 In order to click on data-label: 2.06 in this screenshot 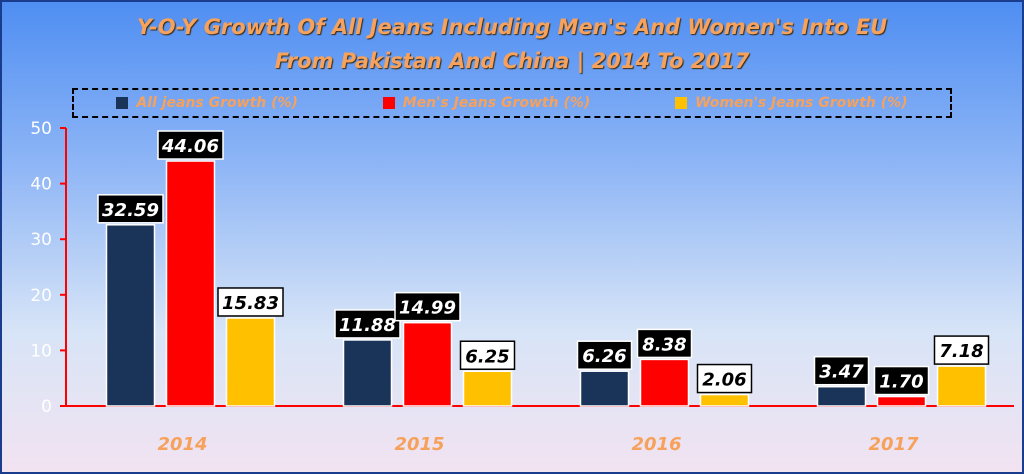, I will do `click(724, 380)`.